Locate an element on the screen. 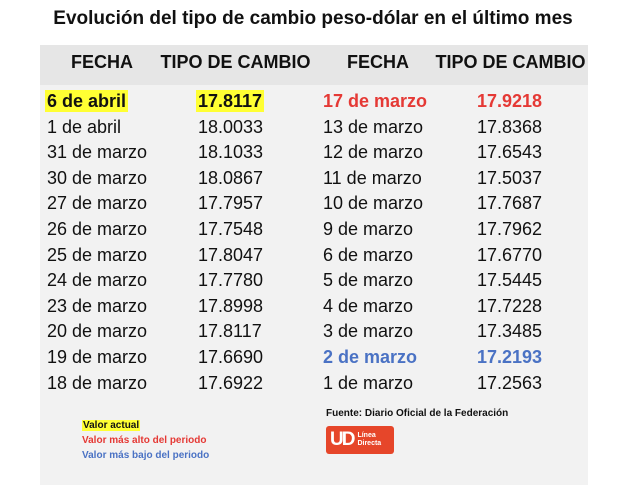 The width and height of the screenshot is (626, 495). table-cell-date: 19 de marzo is located at coordinates (97, 357).